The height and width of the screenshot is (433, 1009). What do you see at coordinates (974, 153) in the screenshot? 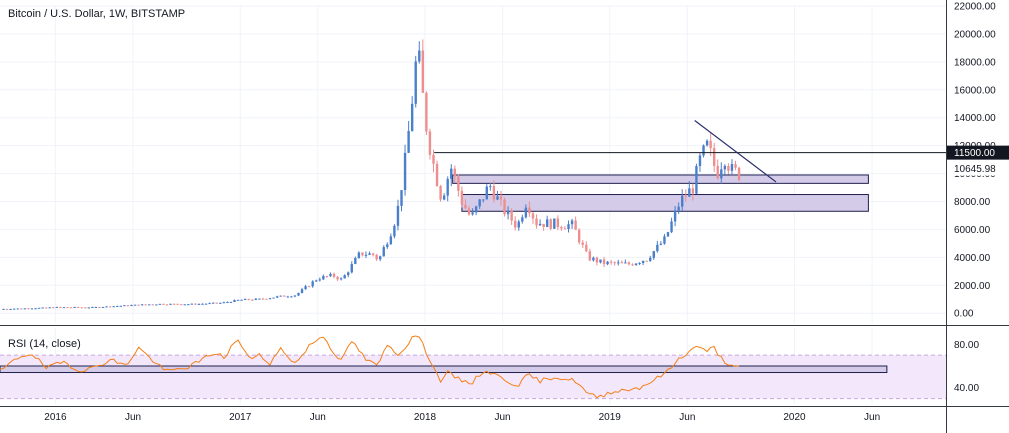
I see `price-line-label: 11500.00` at bounding box center [974, 153].